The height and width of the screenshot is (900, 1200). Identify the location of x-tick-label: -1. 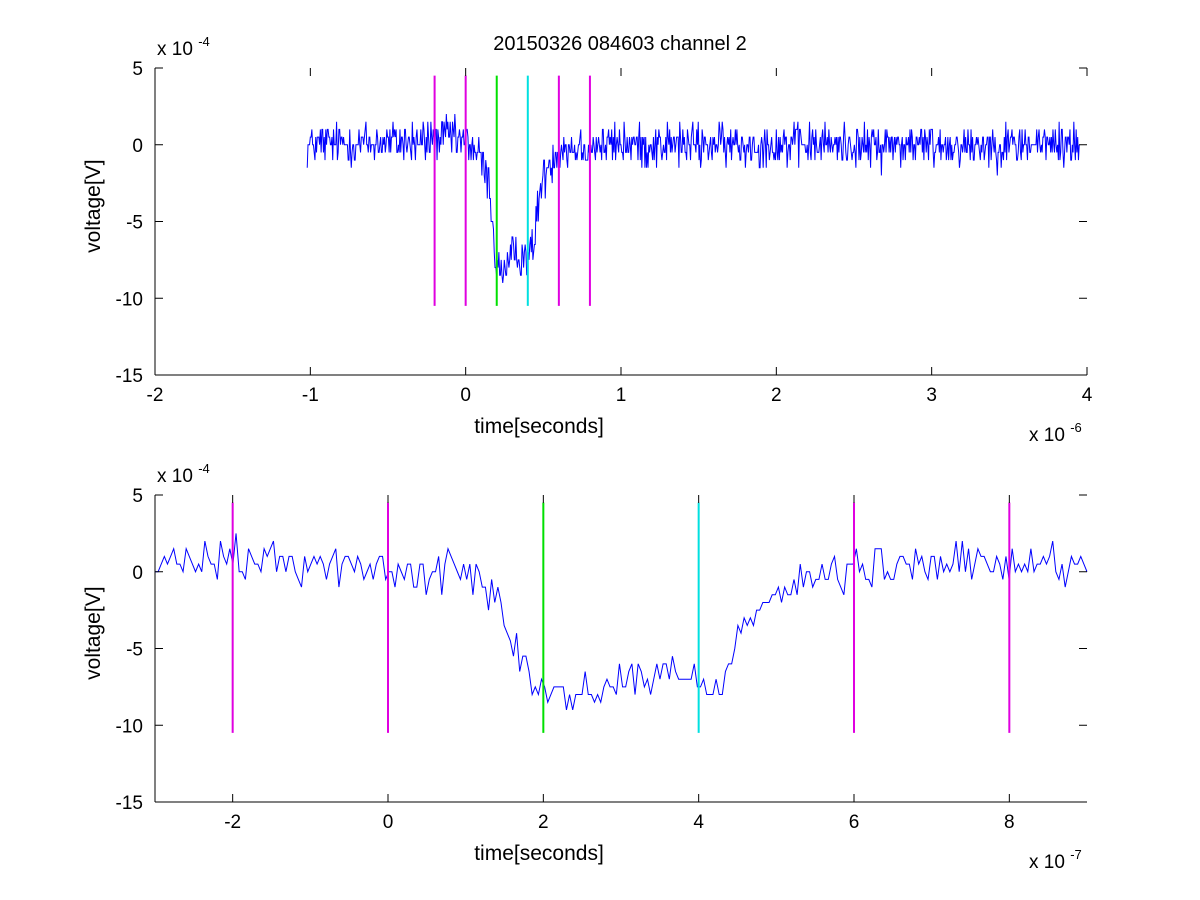
(310, 395).